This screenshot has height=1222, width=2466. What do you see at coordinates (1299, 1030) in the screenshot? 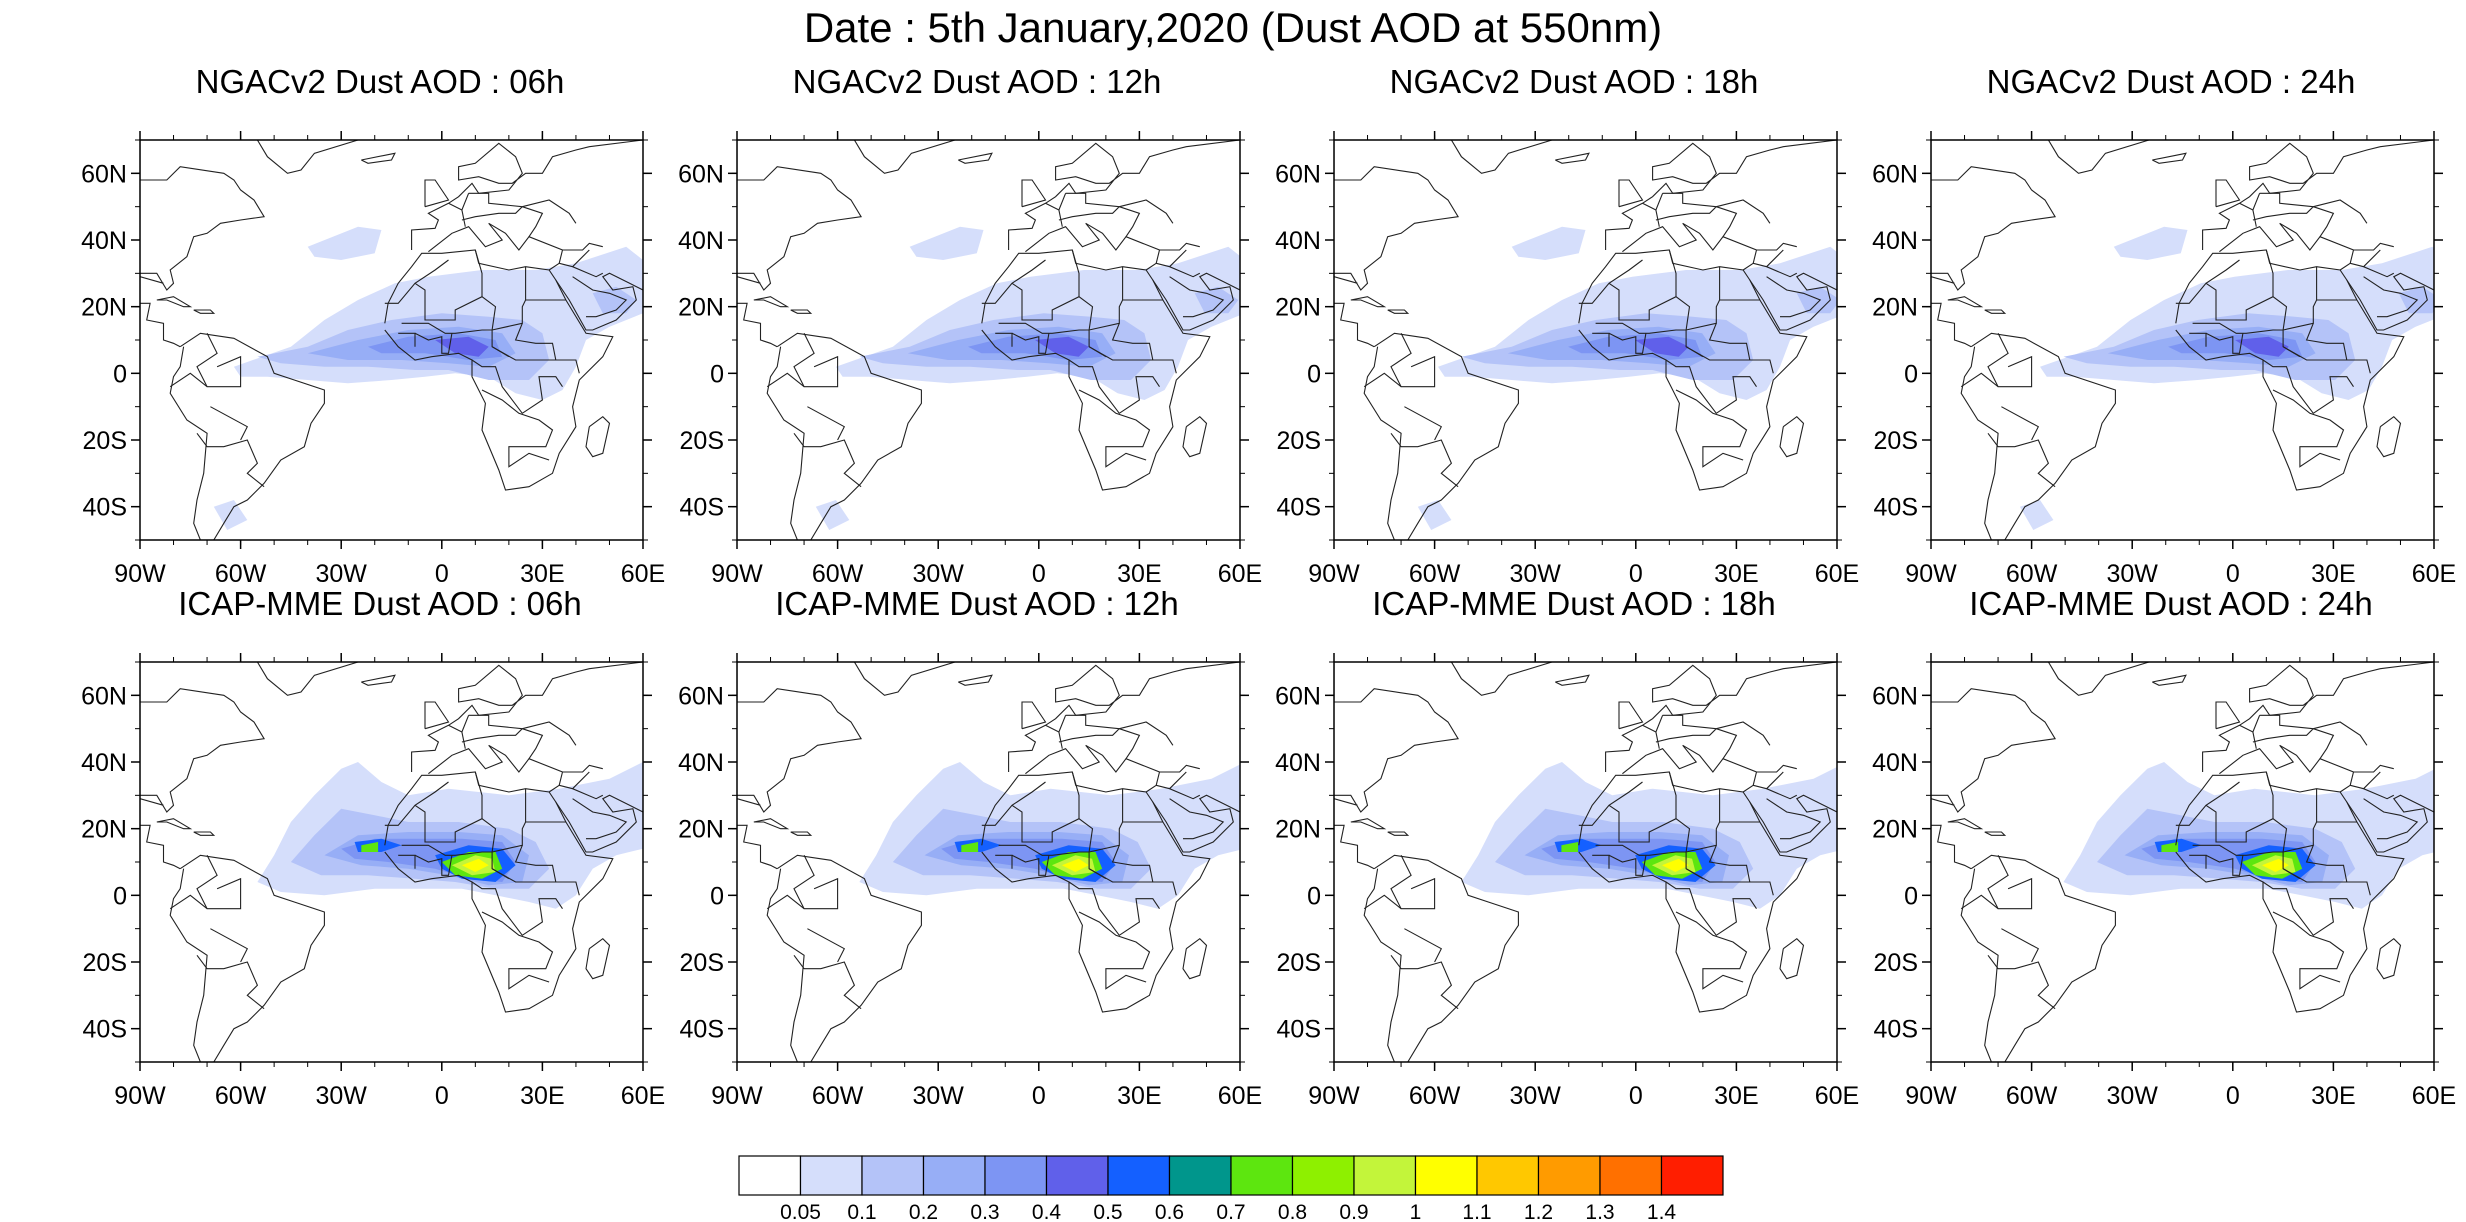
I see `lat-tick-label: 40S` at bounding box center [1299, 1030].